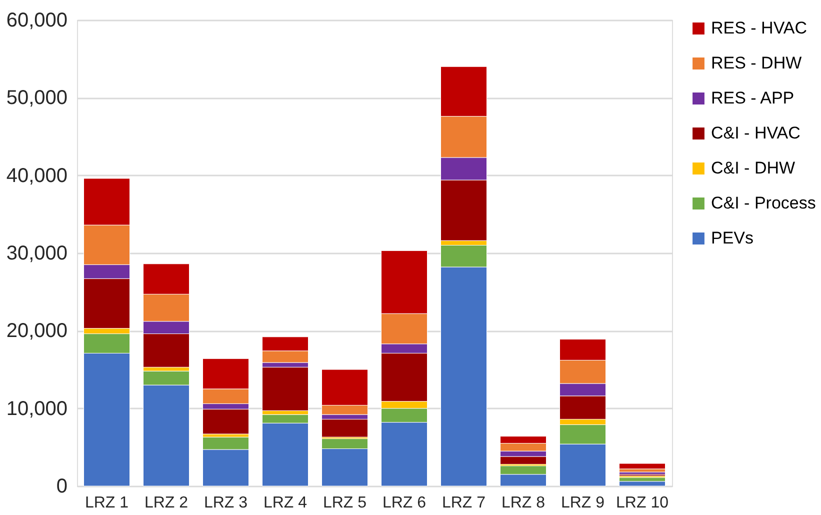 The height and width of the screenshot is (515, 821). Describe the element at coordinates (759, 28) in the screenshot. I see `legend-label: RES - HVAC` at that location.